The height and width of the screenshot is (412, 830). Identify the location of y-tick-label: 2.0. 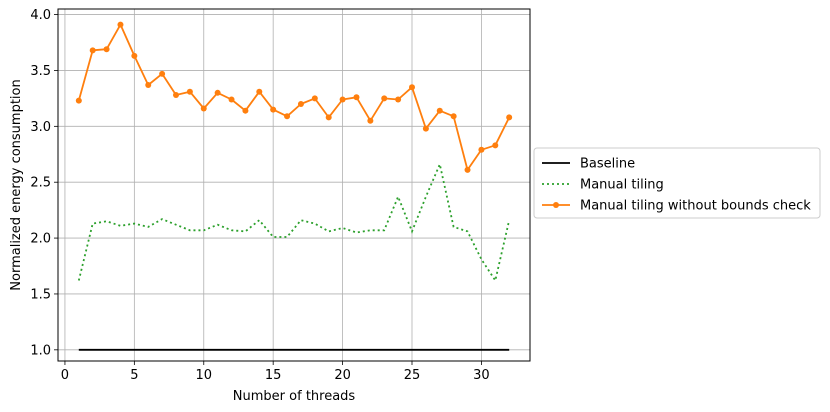
(40, 239).